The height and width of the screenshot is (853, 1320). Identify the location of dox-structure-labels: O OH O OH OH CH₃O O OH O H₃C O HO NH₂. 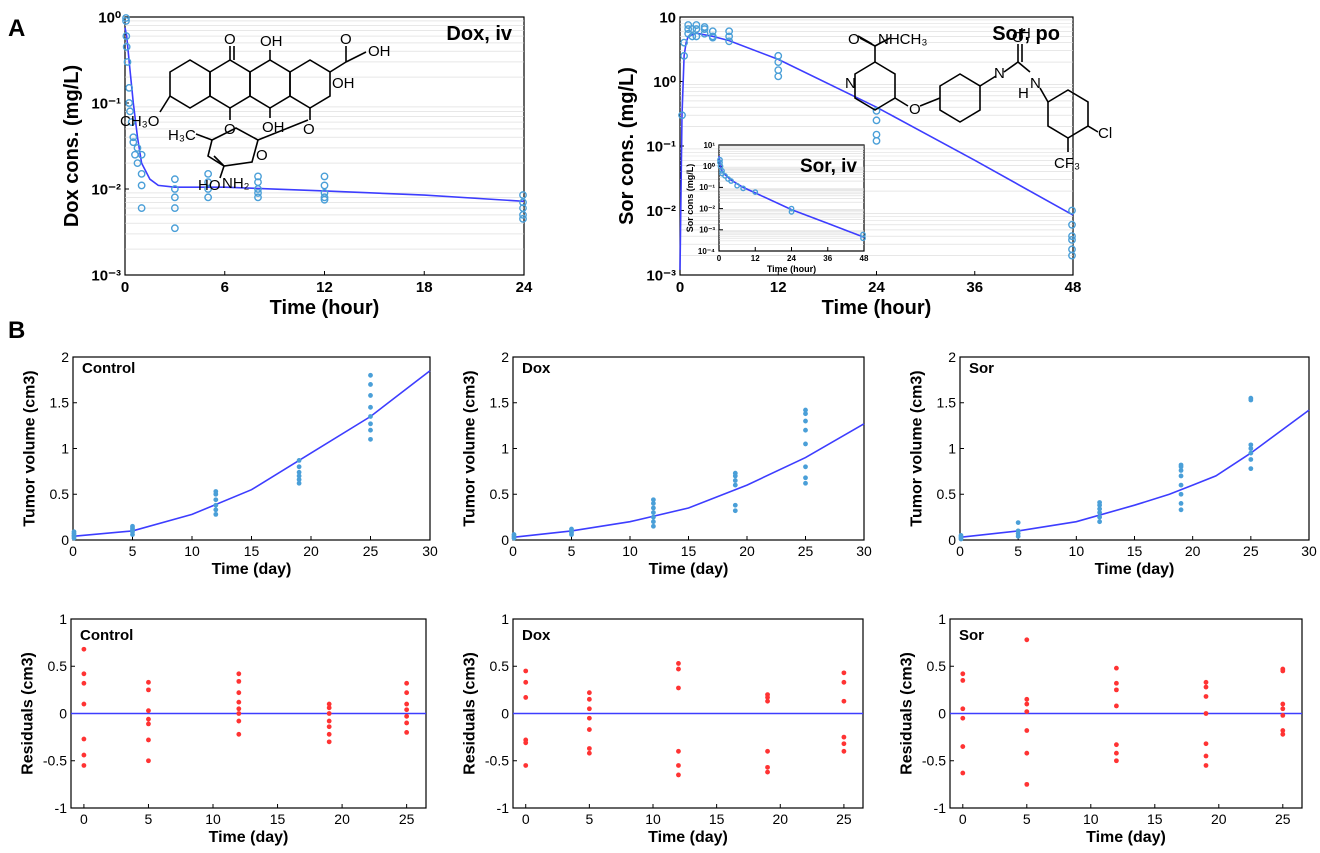
(255, 112).